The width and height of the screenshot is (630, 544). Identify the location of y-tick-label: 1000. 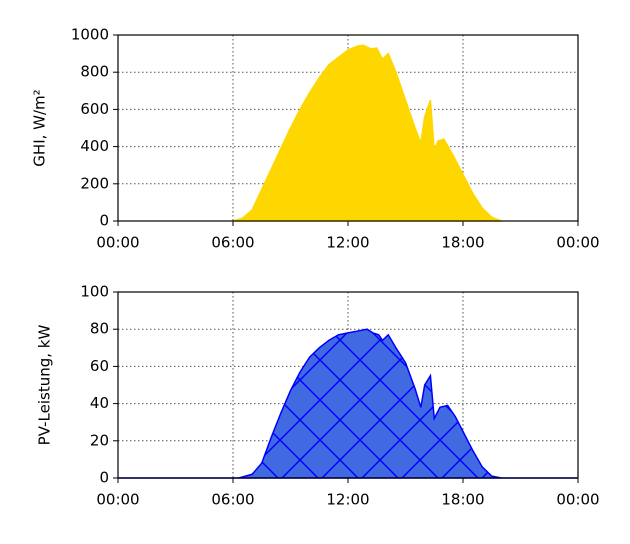
(90, 35).